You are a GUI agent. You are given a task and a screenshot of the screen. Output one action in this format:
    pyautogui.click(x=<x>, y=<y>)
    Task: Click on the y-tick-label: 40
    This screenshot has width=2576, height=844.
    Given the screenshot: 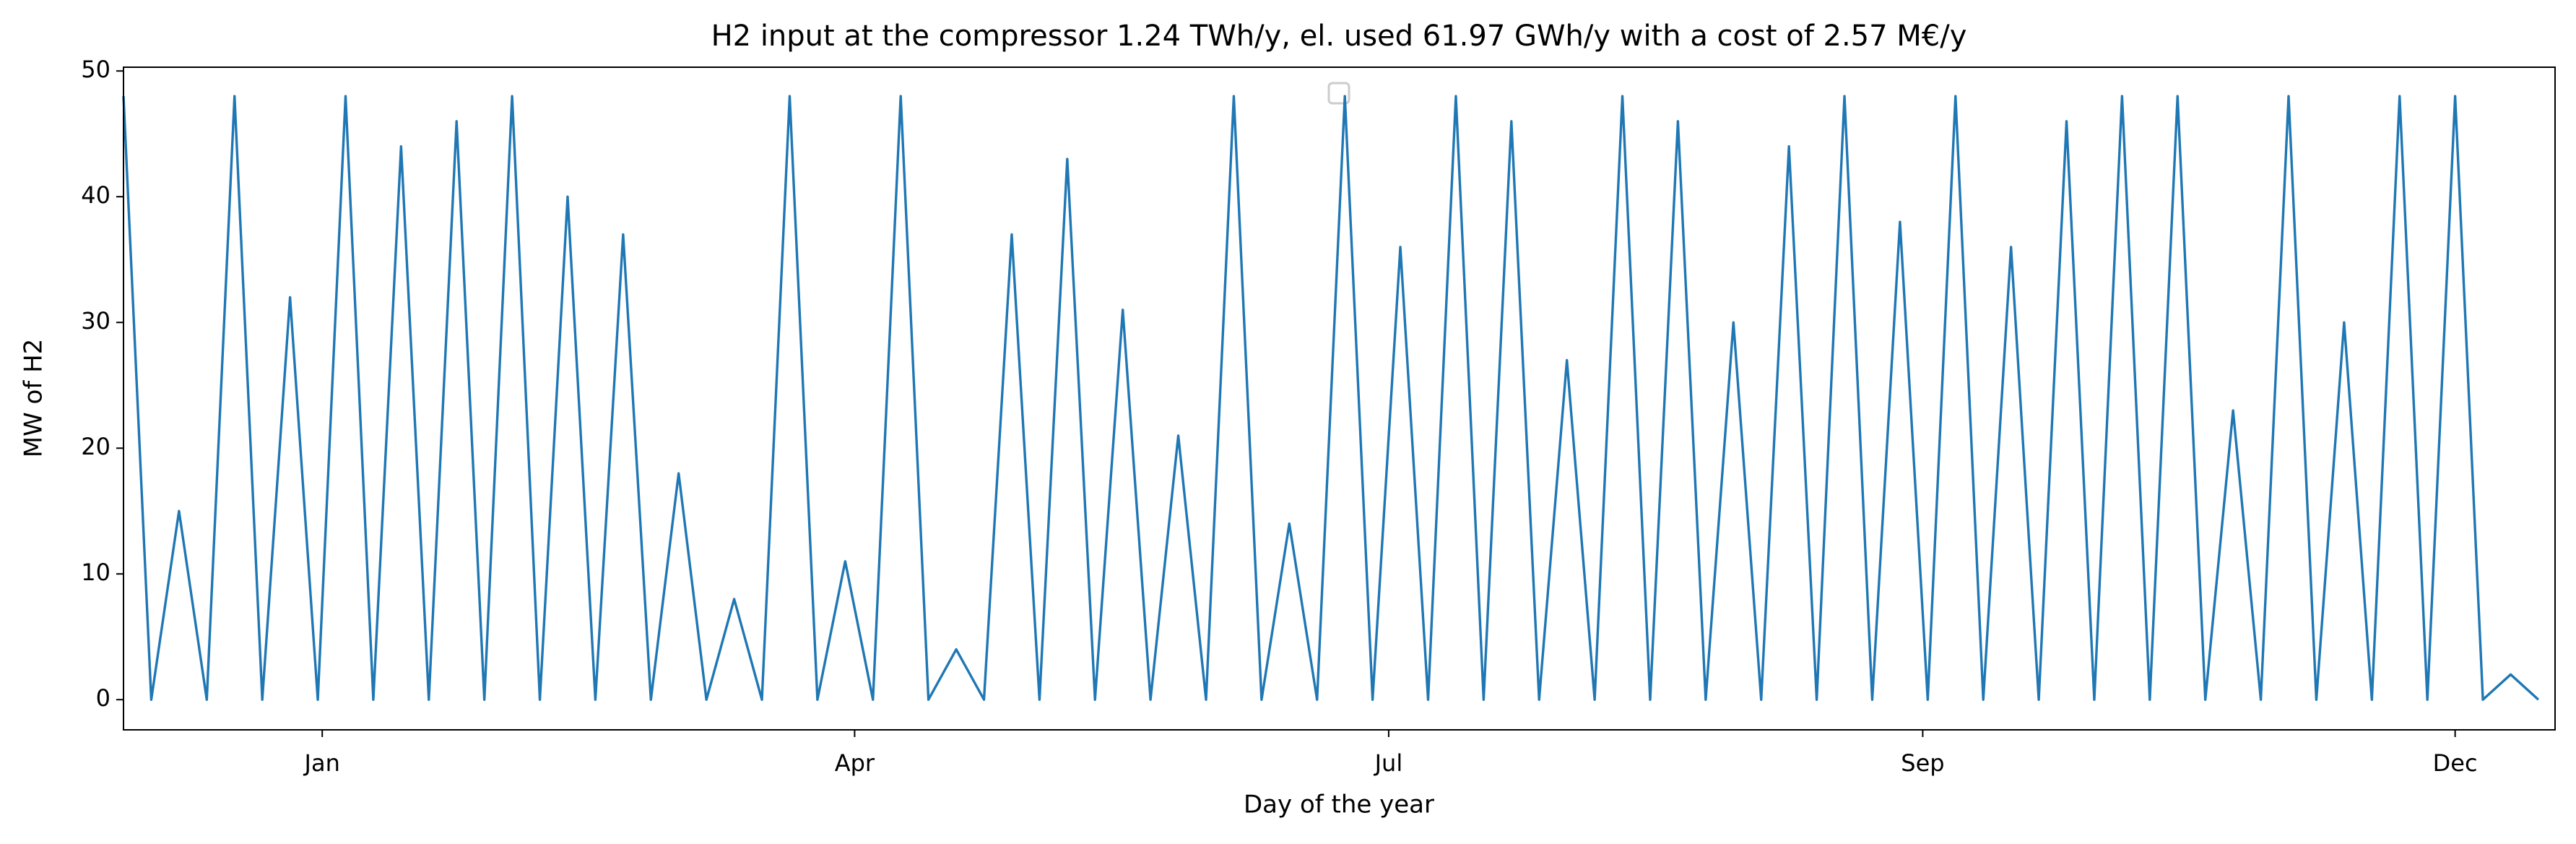 What is the action you would take?
    pyautogui.click(x=95, y=195)
    